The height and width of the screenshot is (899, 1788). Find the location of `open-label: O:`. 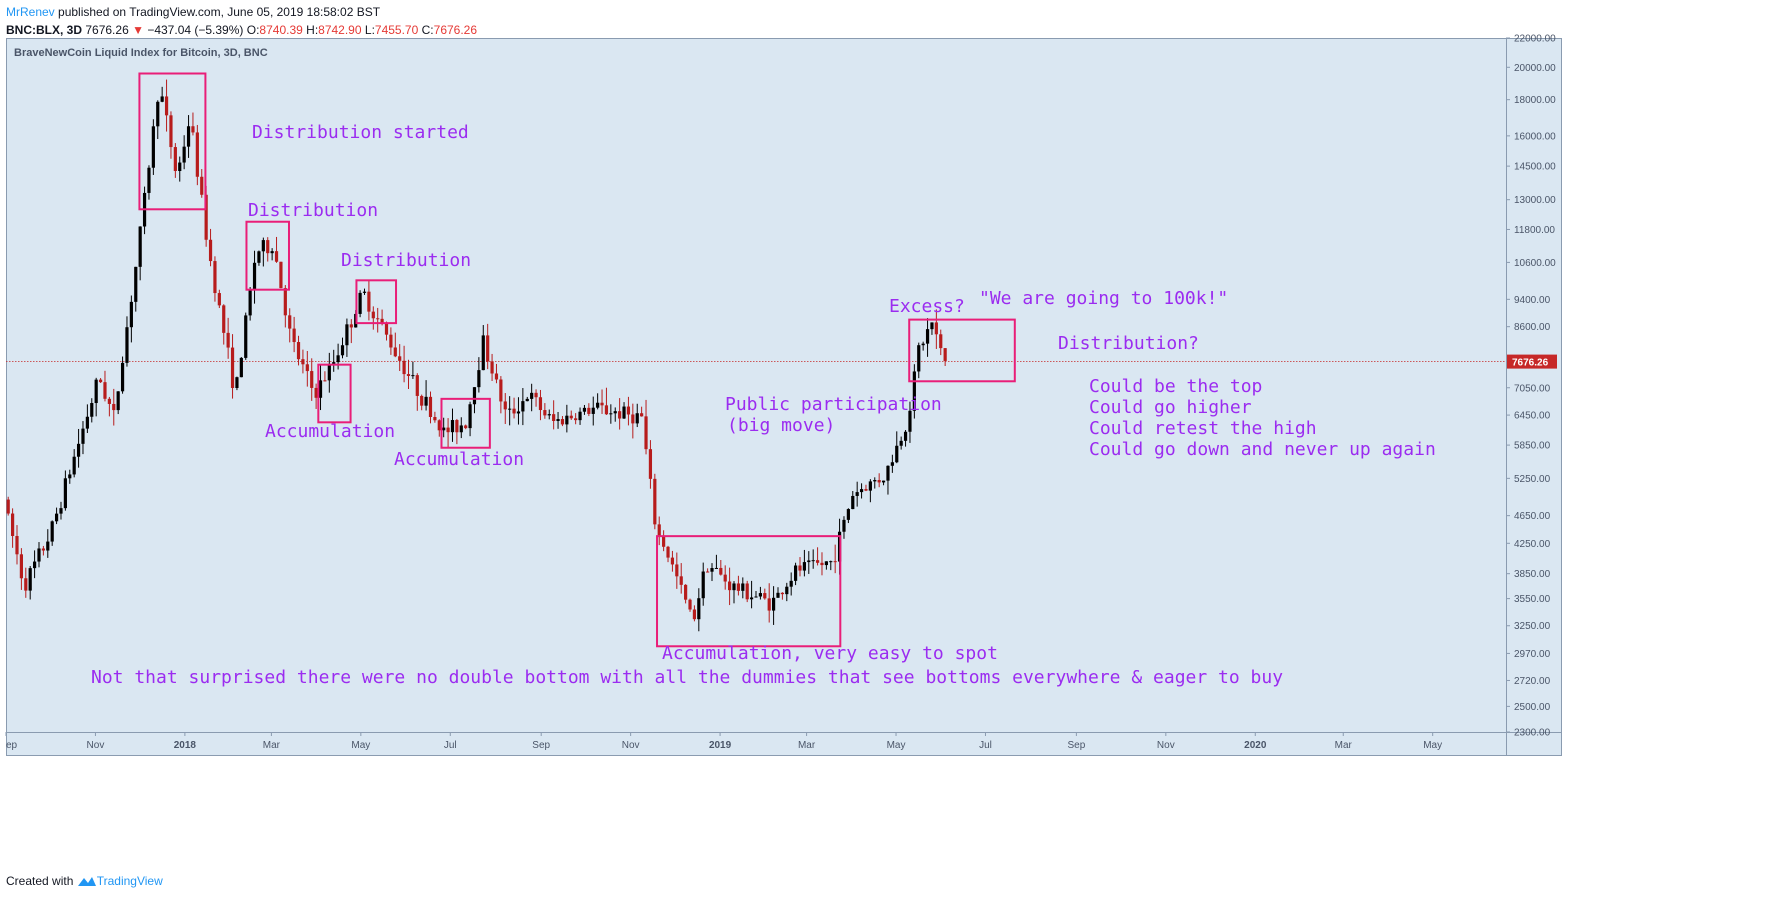

open-label: O: is located at coordinates (253, 30).